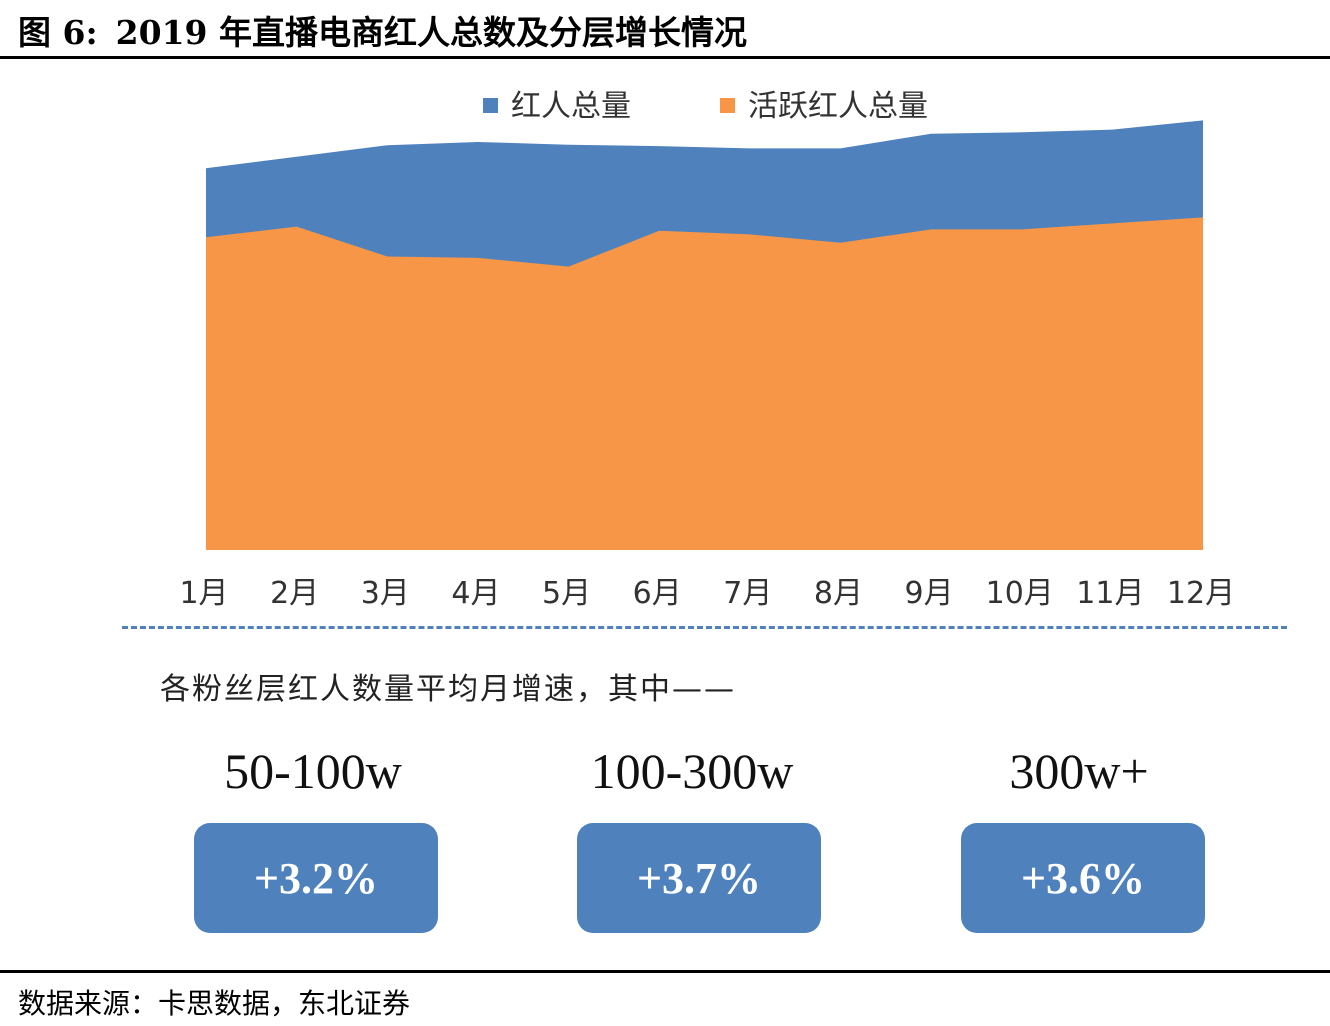 The height and width of the screenshot is (1026, 1330). I want to click on tier-growth-box-3: +3.6%, so click(1083, 878).